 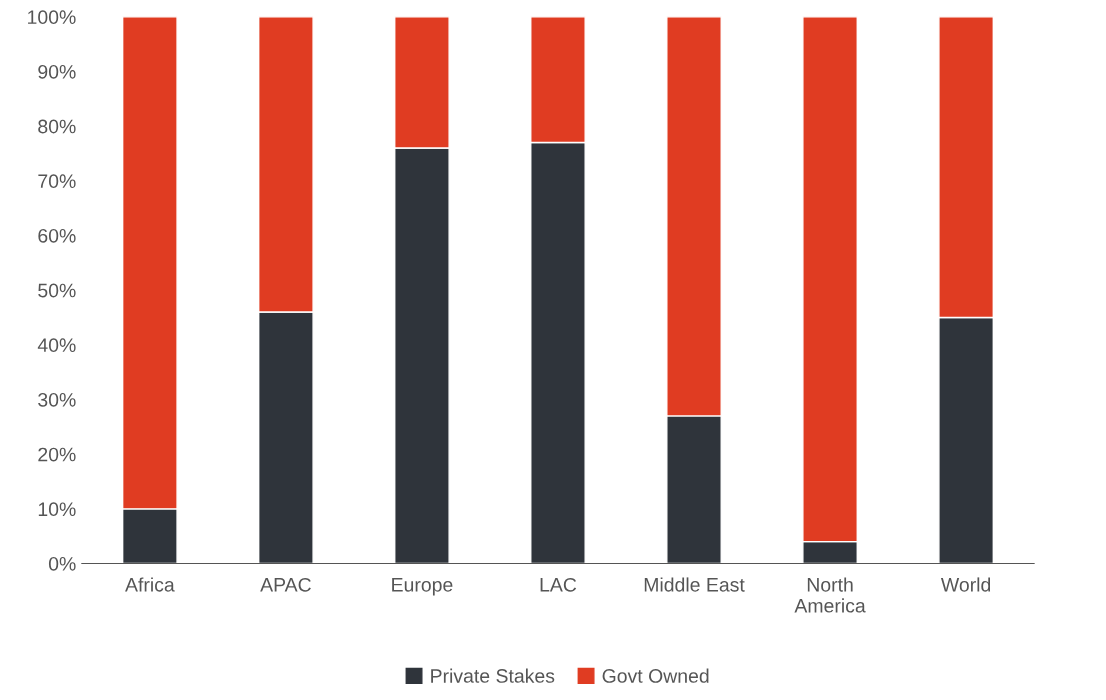 I want to click on x-tick-label: Middle East, so click(x=694, y=584).